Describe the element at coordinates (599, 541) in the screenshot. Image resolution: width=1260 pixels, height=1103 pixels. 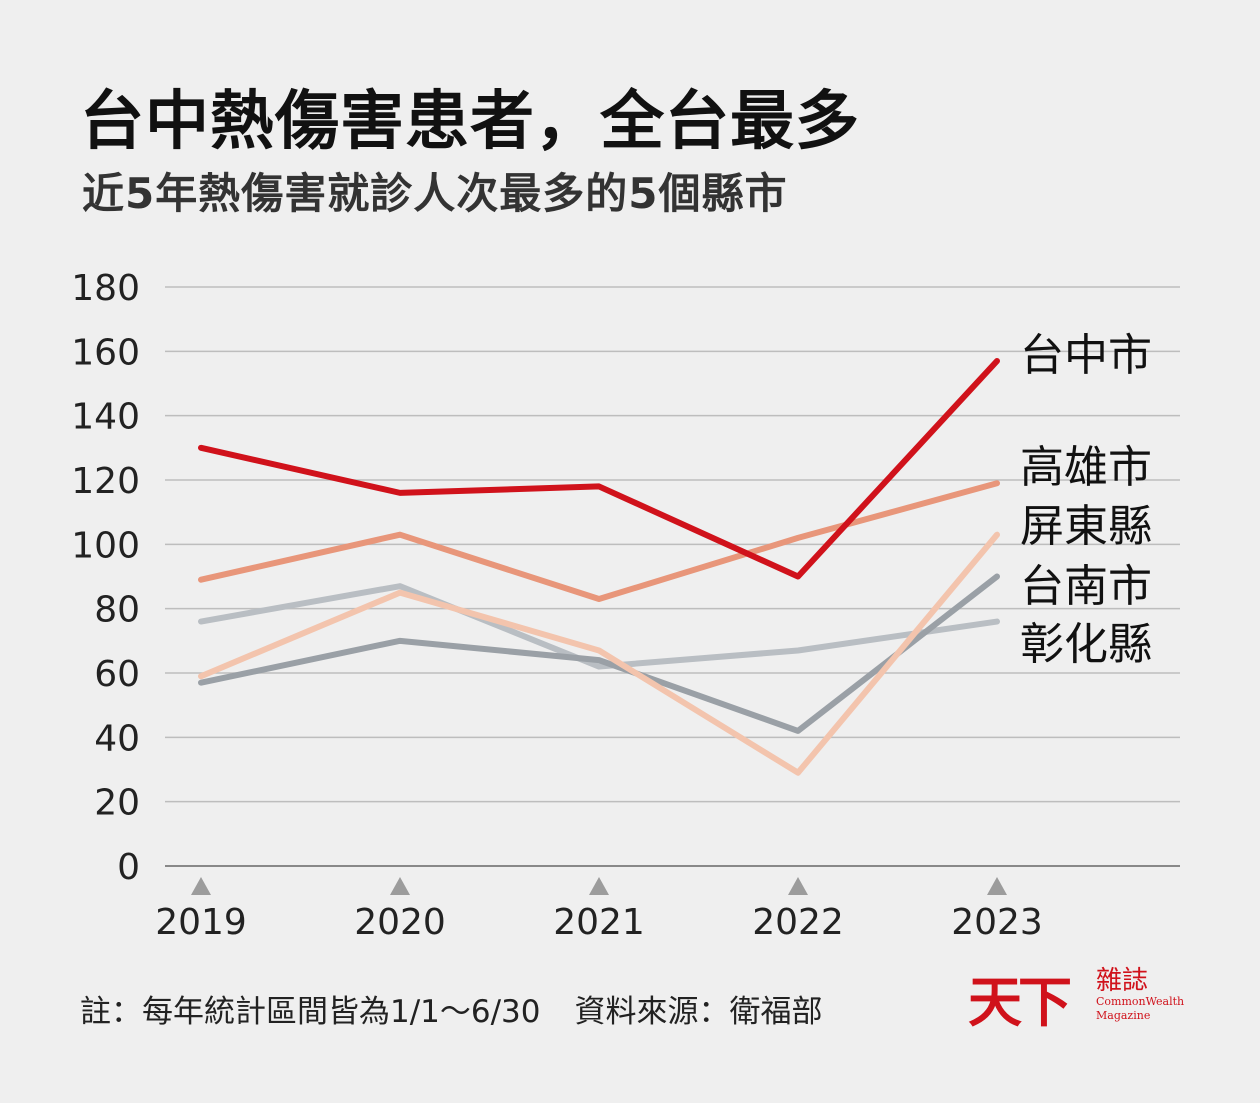
I see `series-line-高雄市` at that location.